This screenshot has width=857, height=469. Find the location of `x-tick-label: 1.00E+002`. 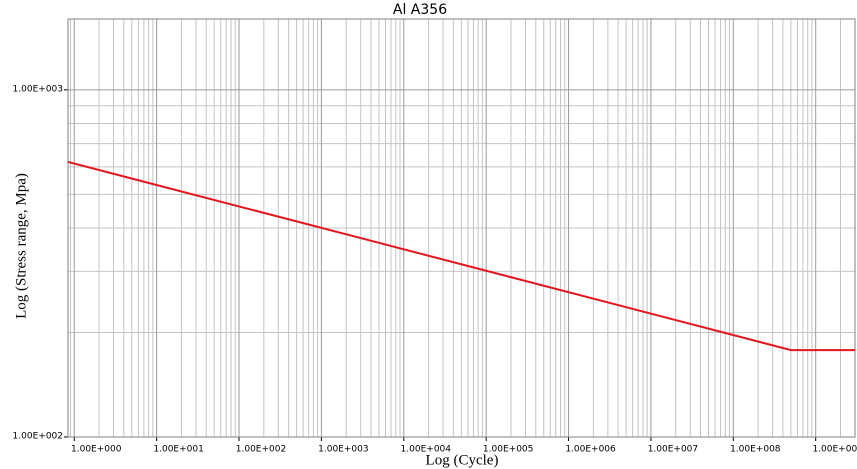

x-tick-label: 1.00E+002 is located at coordinates (261, 450).